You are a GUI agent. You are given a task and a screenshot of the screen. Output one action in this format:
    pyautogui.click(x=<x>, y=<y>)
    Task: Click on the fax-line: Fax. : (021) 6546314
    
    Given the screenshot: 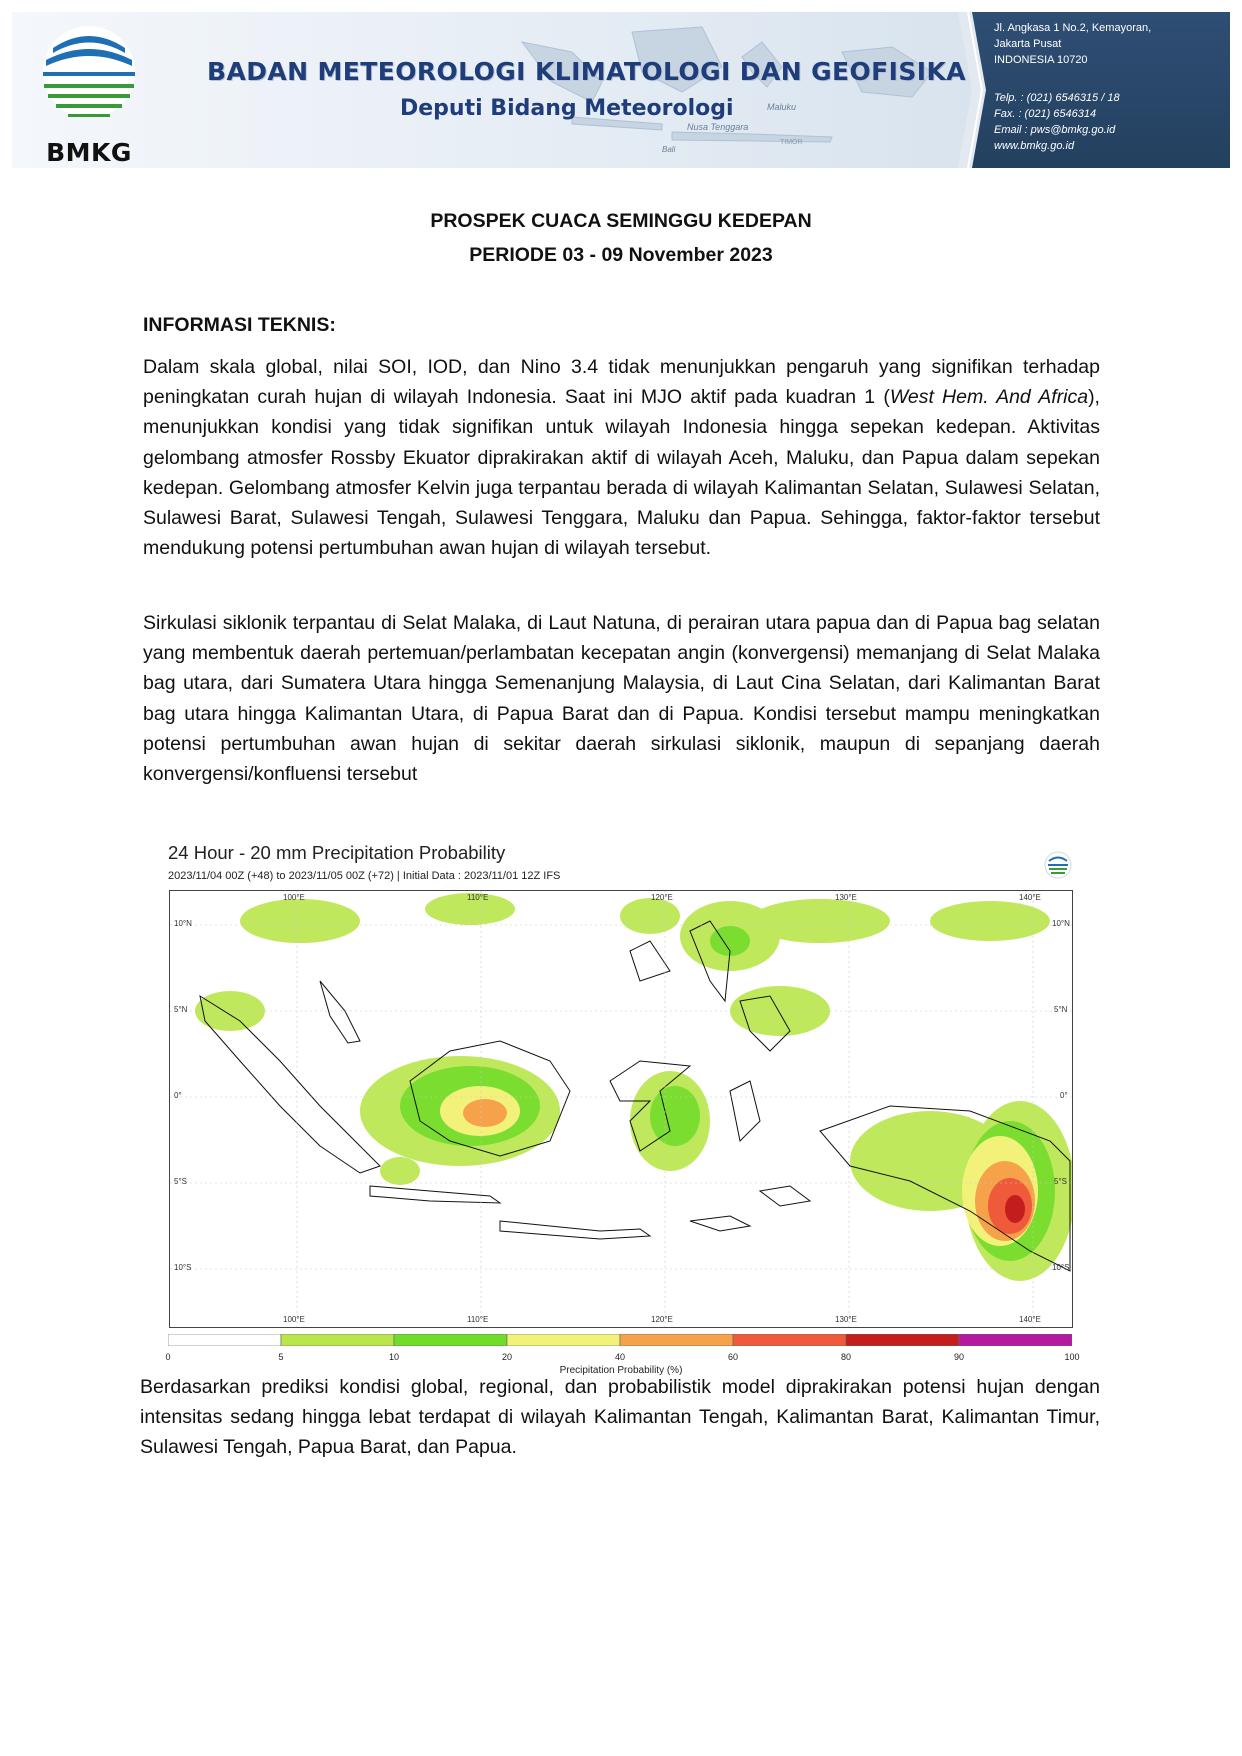 What is the action you would take?
    pyautogui.click(x=1045, y=114)
    